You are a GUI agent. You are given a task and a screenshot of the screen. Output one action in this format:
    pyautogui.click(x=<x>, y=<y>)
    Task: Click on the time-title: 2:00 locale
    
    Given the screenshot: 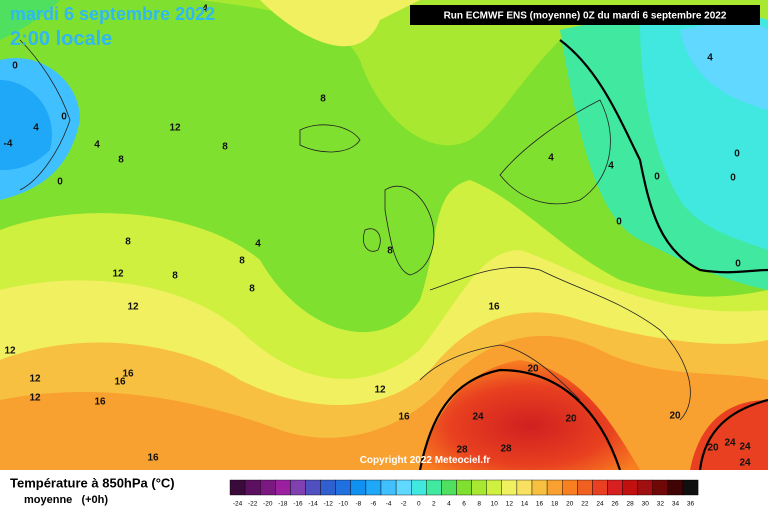 What is the action you would take?
    pyautogui.click(x=61, y=39)
    